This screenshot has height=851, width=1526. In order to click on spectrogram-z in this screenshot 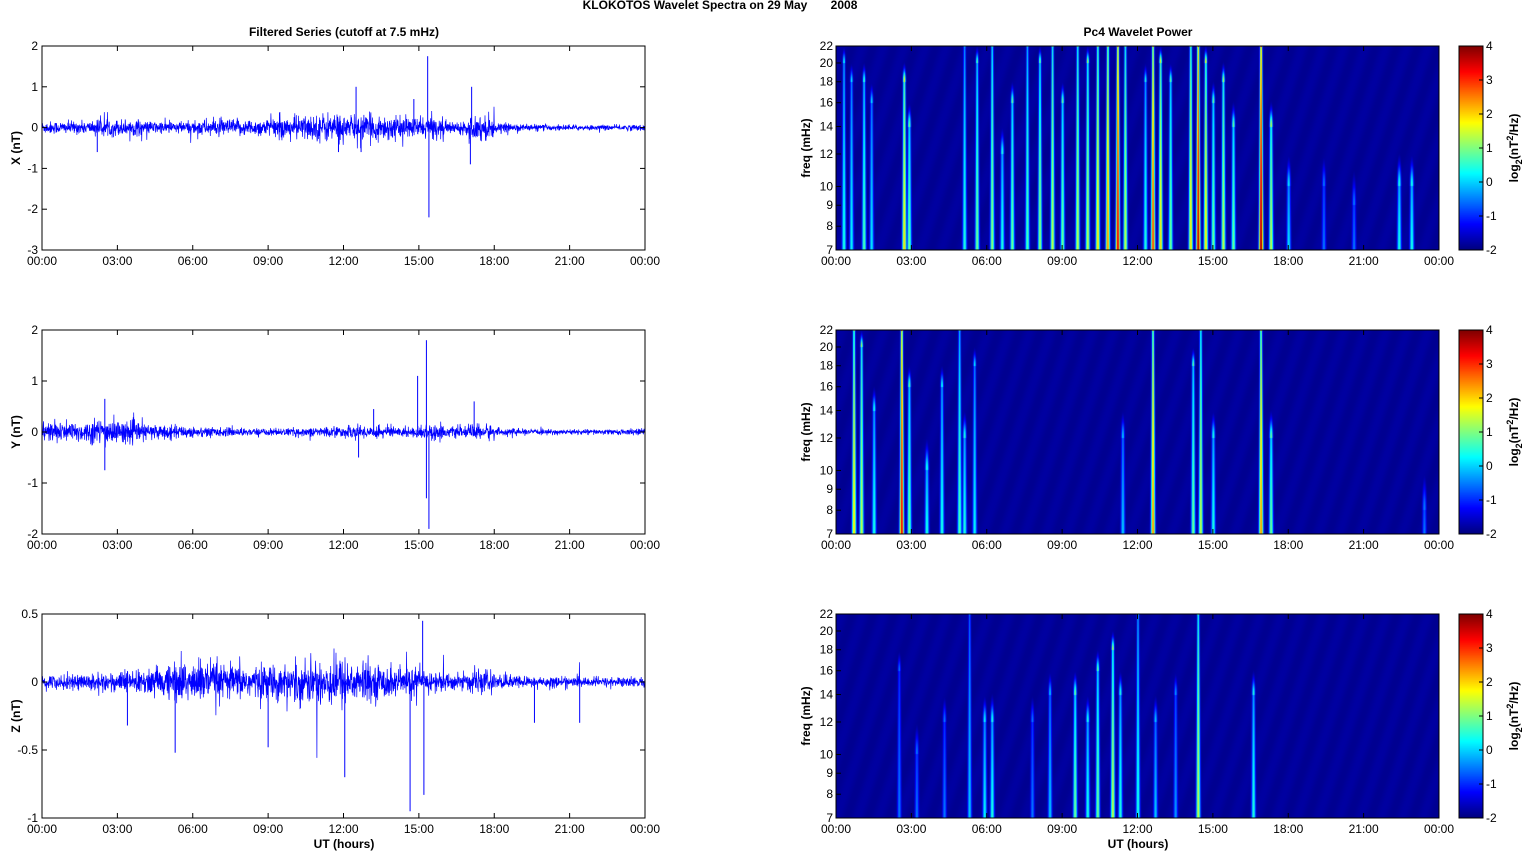, I will do `click(1137, 716)`.